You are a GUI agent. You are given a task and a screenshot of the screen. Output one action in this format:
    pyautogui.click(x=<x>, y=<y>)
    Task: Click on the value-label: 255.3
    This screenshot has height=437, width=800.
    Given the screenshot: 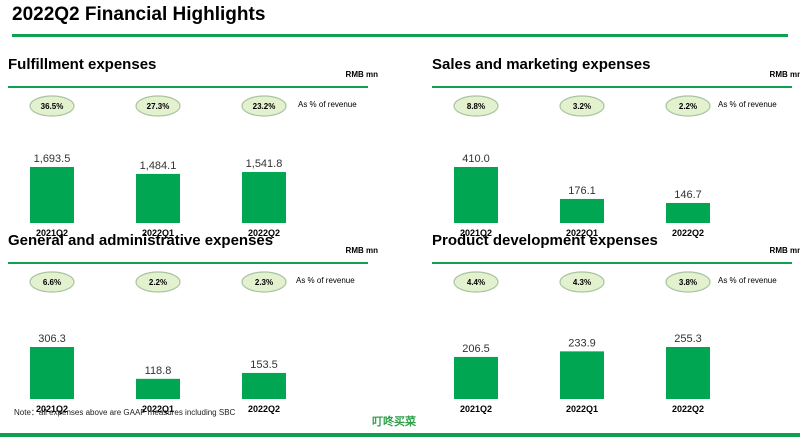 What is the action you would take?
    pyautogui.click(x=688, y=339)
    